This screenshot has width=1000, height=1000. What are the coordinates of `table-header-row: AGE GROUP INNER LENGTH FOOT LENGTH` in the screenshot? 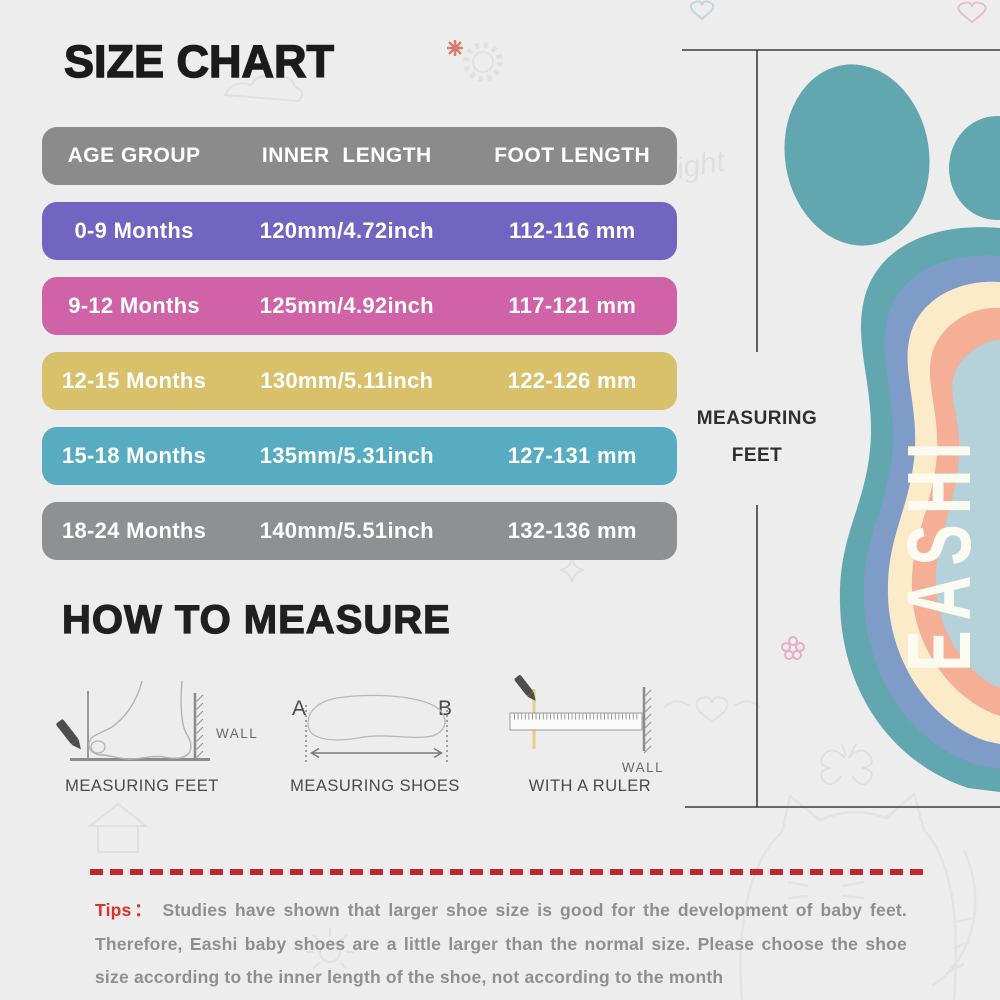 It's located at (359, 156).